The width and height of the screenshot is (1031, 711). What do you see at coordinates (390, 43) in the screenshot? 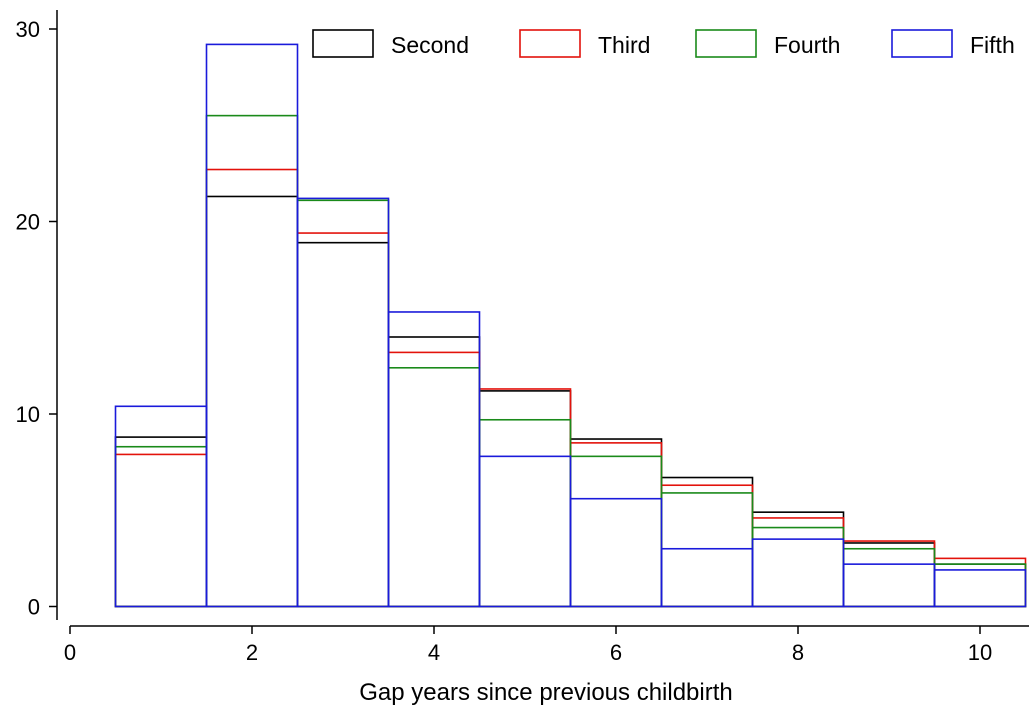
I see `legend-item-second: Second` at bounding box center [390, 43].